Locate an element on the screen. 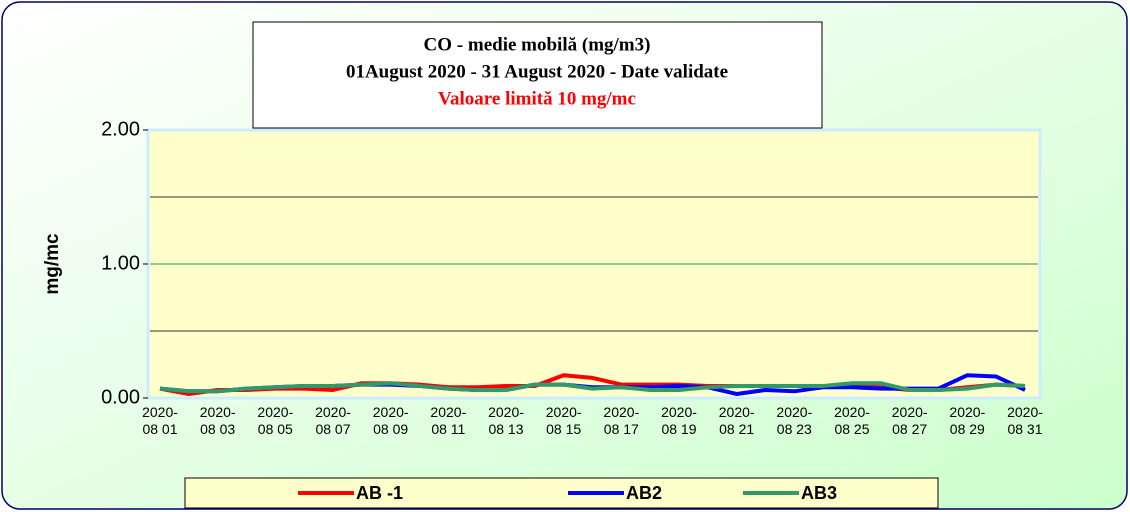 Image resolution: width=1130 pixels, height=512 pixels. x-tick-label: 2020-08 19 is located at coordinates (679, 420).